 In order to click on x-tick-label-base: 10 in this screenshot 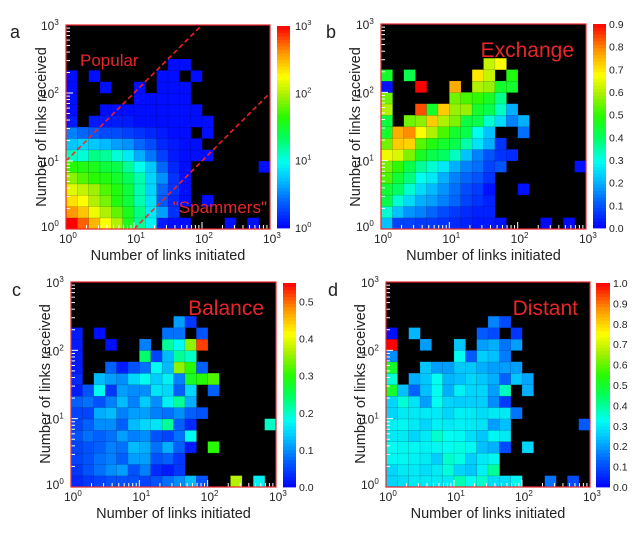, I will do `click(586, 239)`.